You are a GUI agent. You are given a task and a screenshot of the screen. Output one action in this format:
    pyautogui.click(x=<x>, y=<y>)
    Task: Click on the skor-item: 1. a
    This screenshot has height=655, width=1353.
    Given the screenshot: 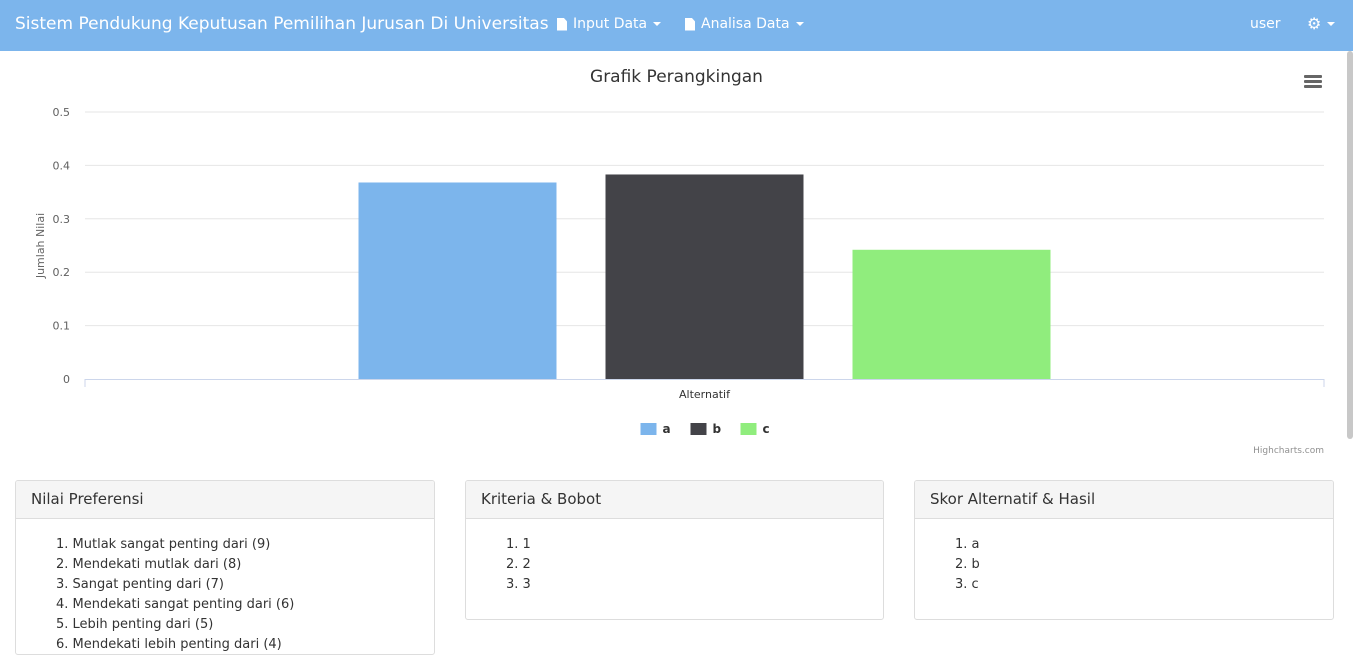 What is the action you would take?
    pyautogui.click(x=967, y=544)
    